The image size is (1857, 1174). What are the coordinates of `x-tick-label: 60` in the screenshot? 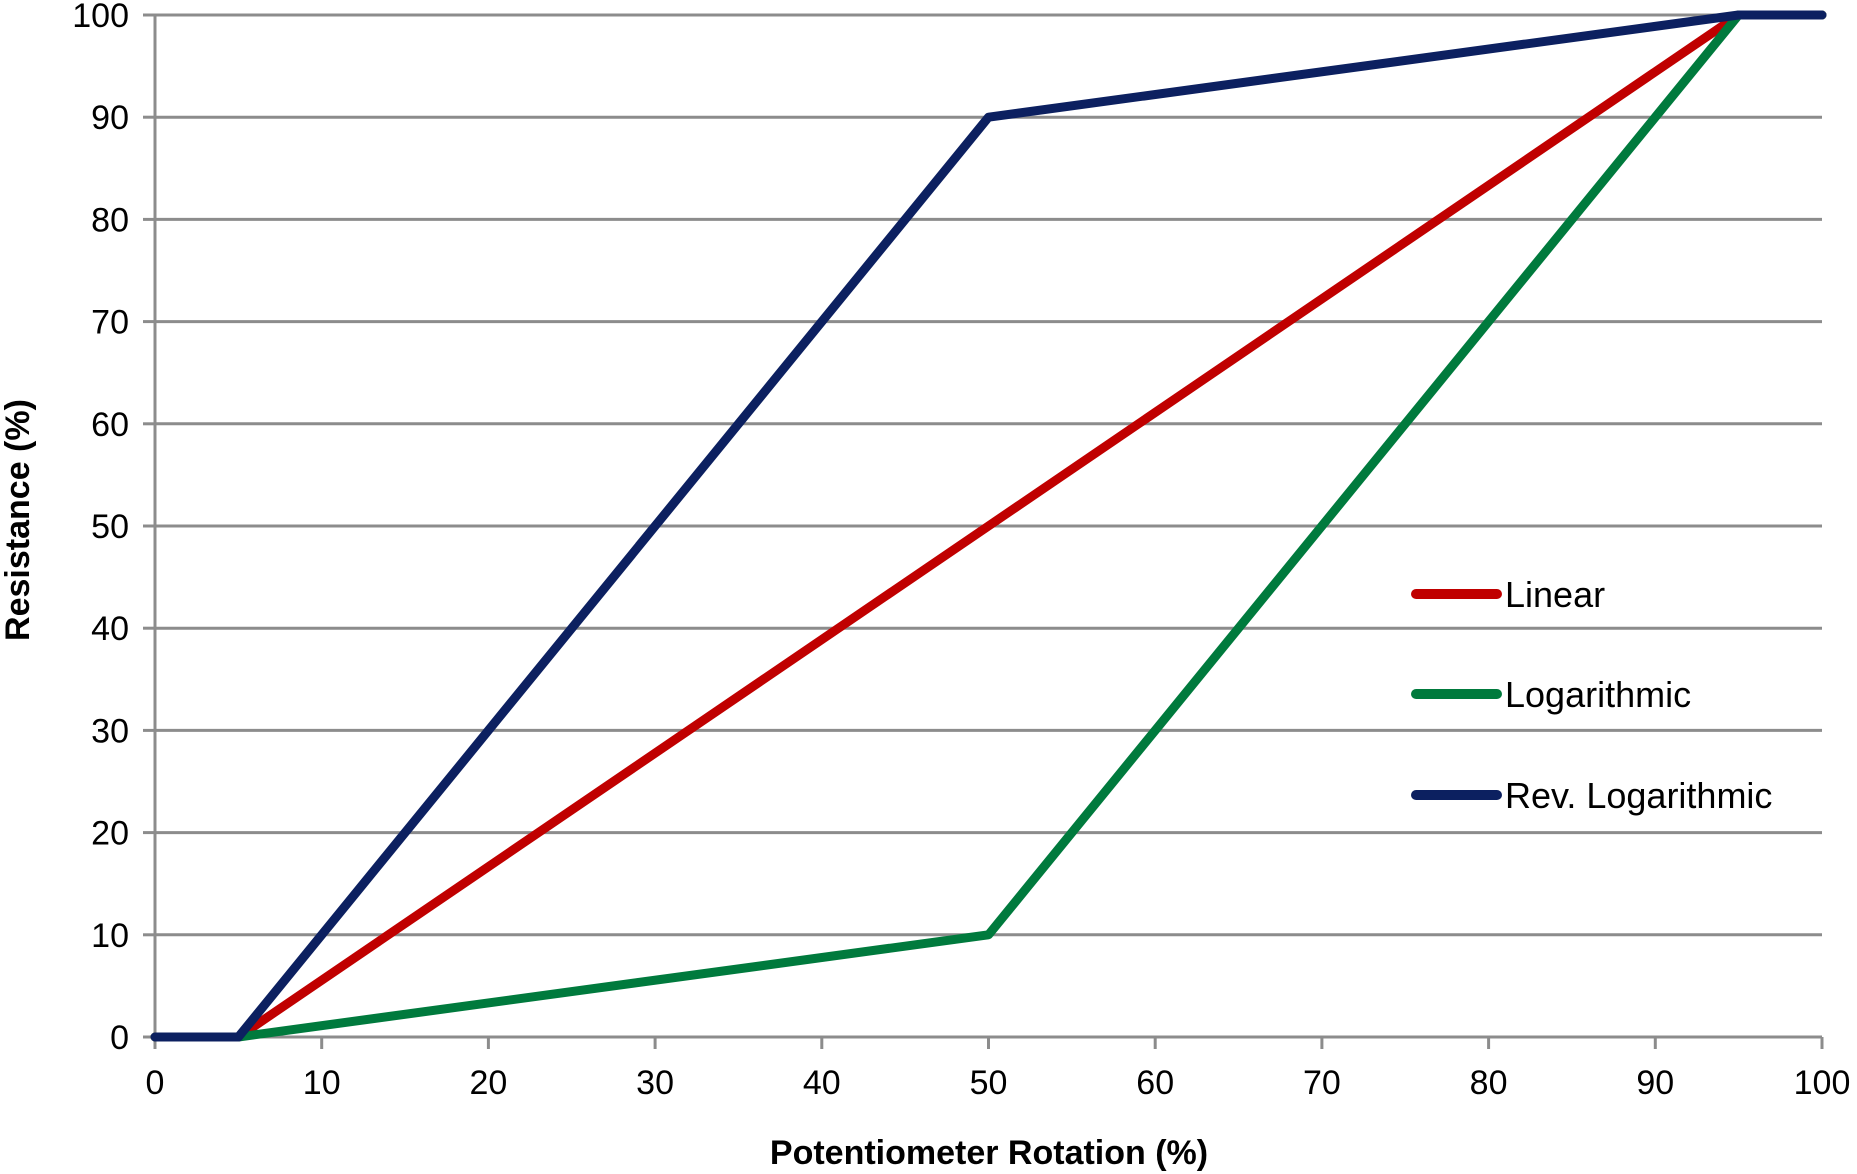 It's located at (1155, 1083).